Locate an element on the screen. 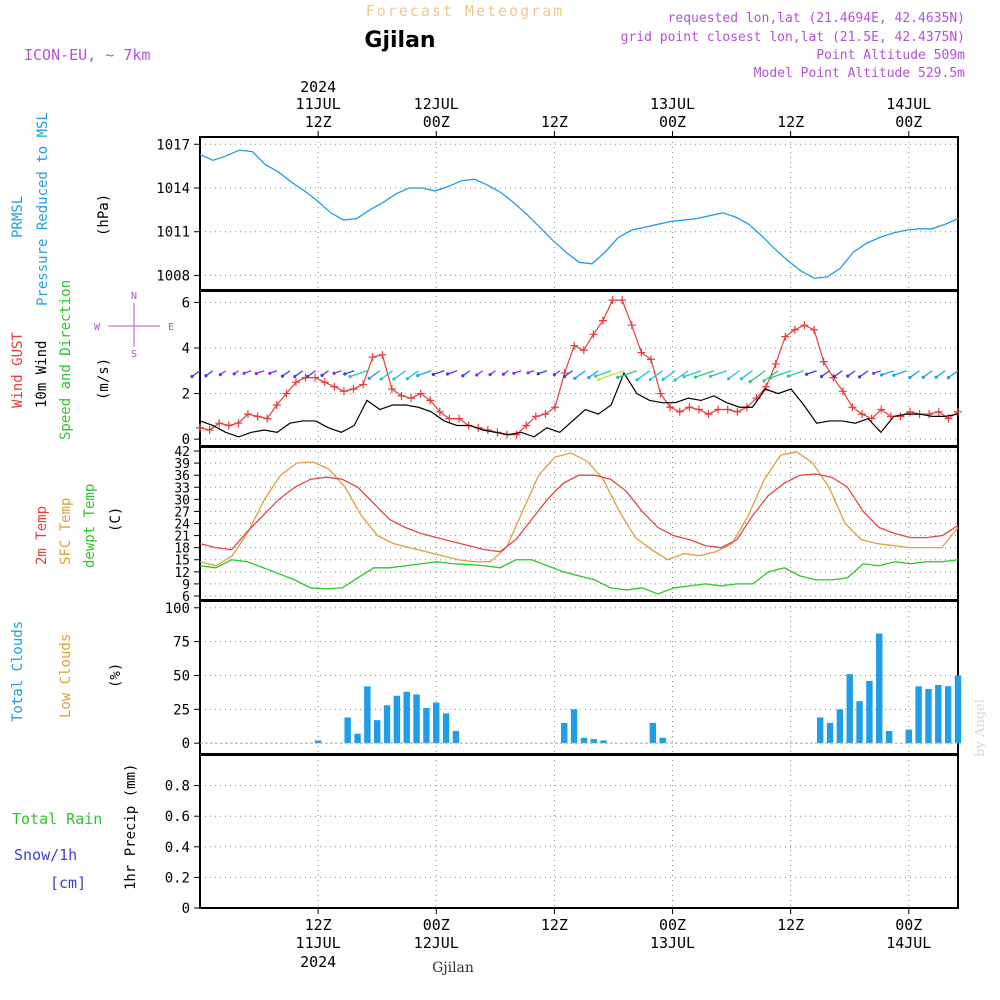  panel-pressure: 1008 1011 1014 1017 is located at coordinates (557, 213).